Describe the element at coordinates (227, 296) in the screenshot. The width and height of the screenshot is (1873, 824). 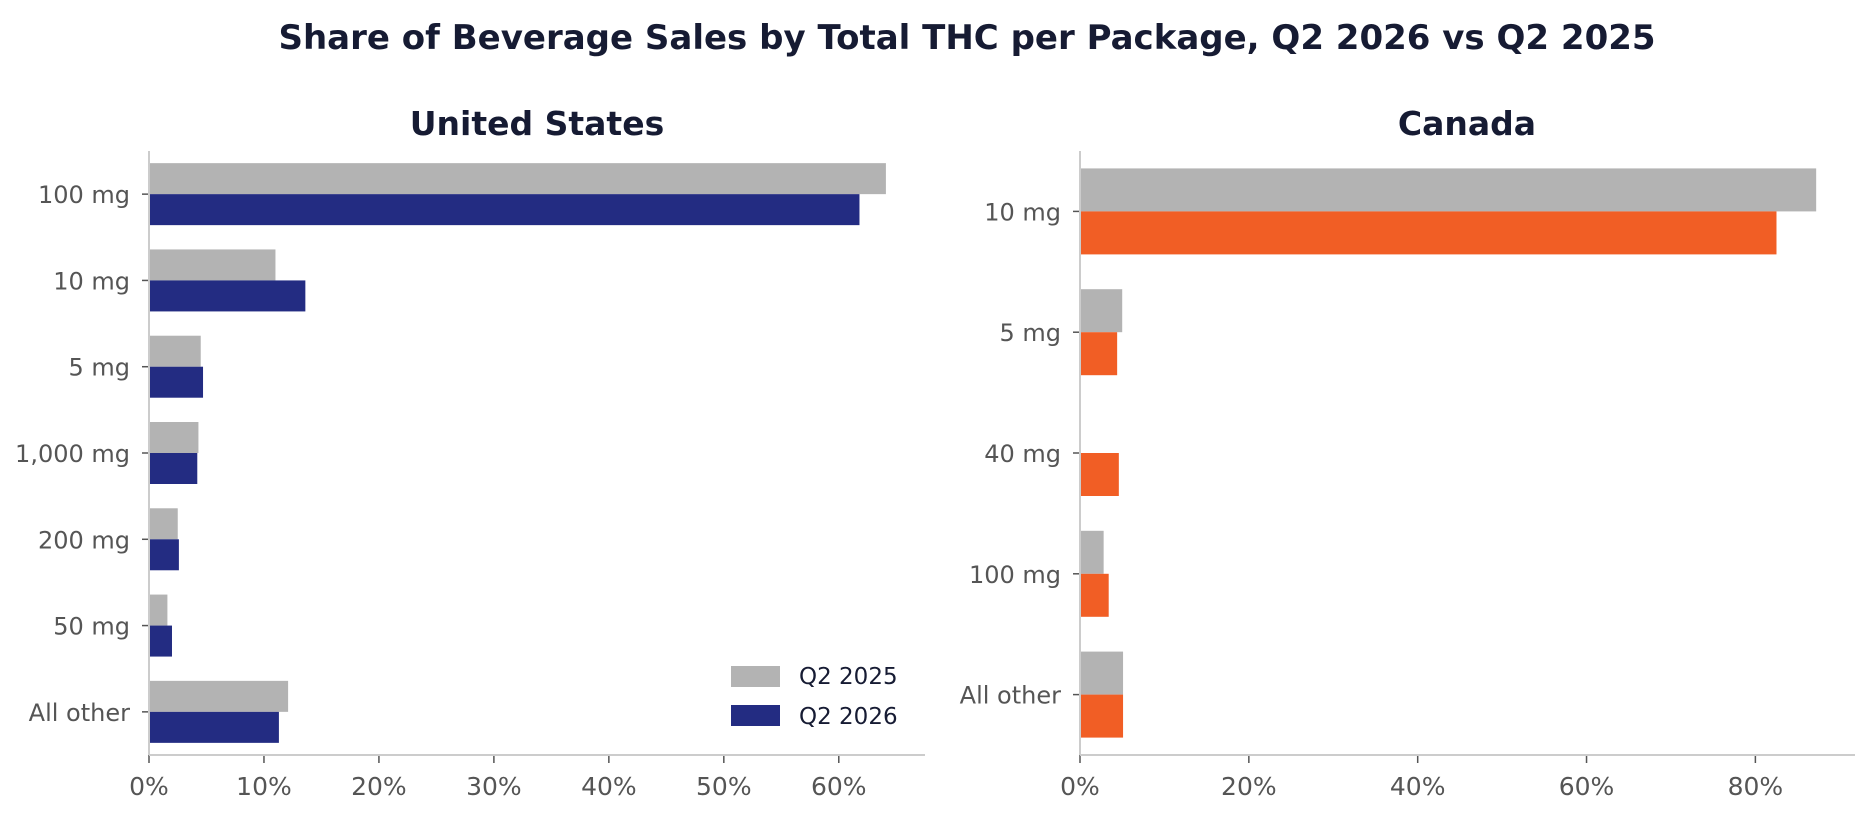
I see `us-bar-10-mg-q2-2026` at that location.